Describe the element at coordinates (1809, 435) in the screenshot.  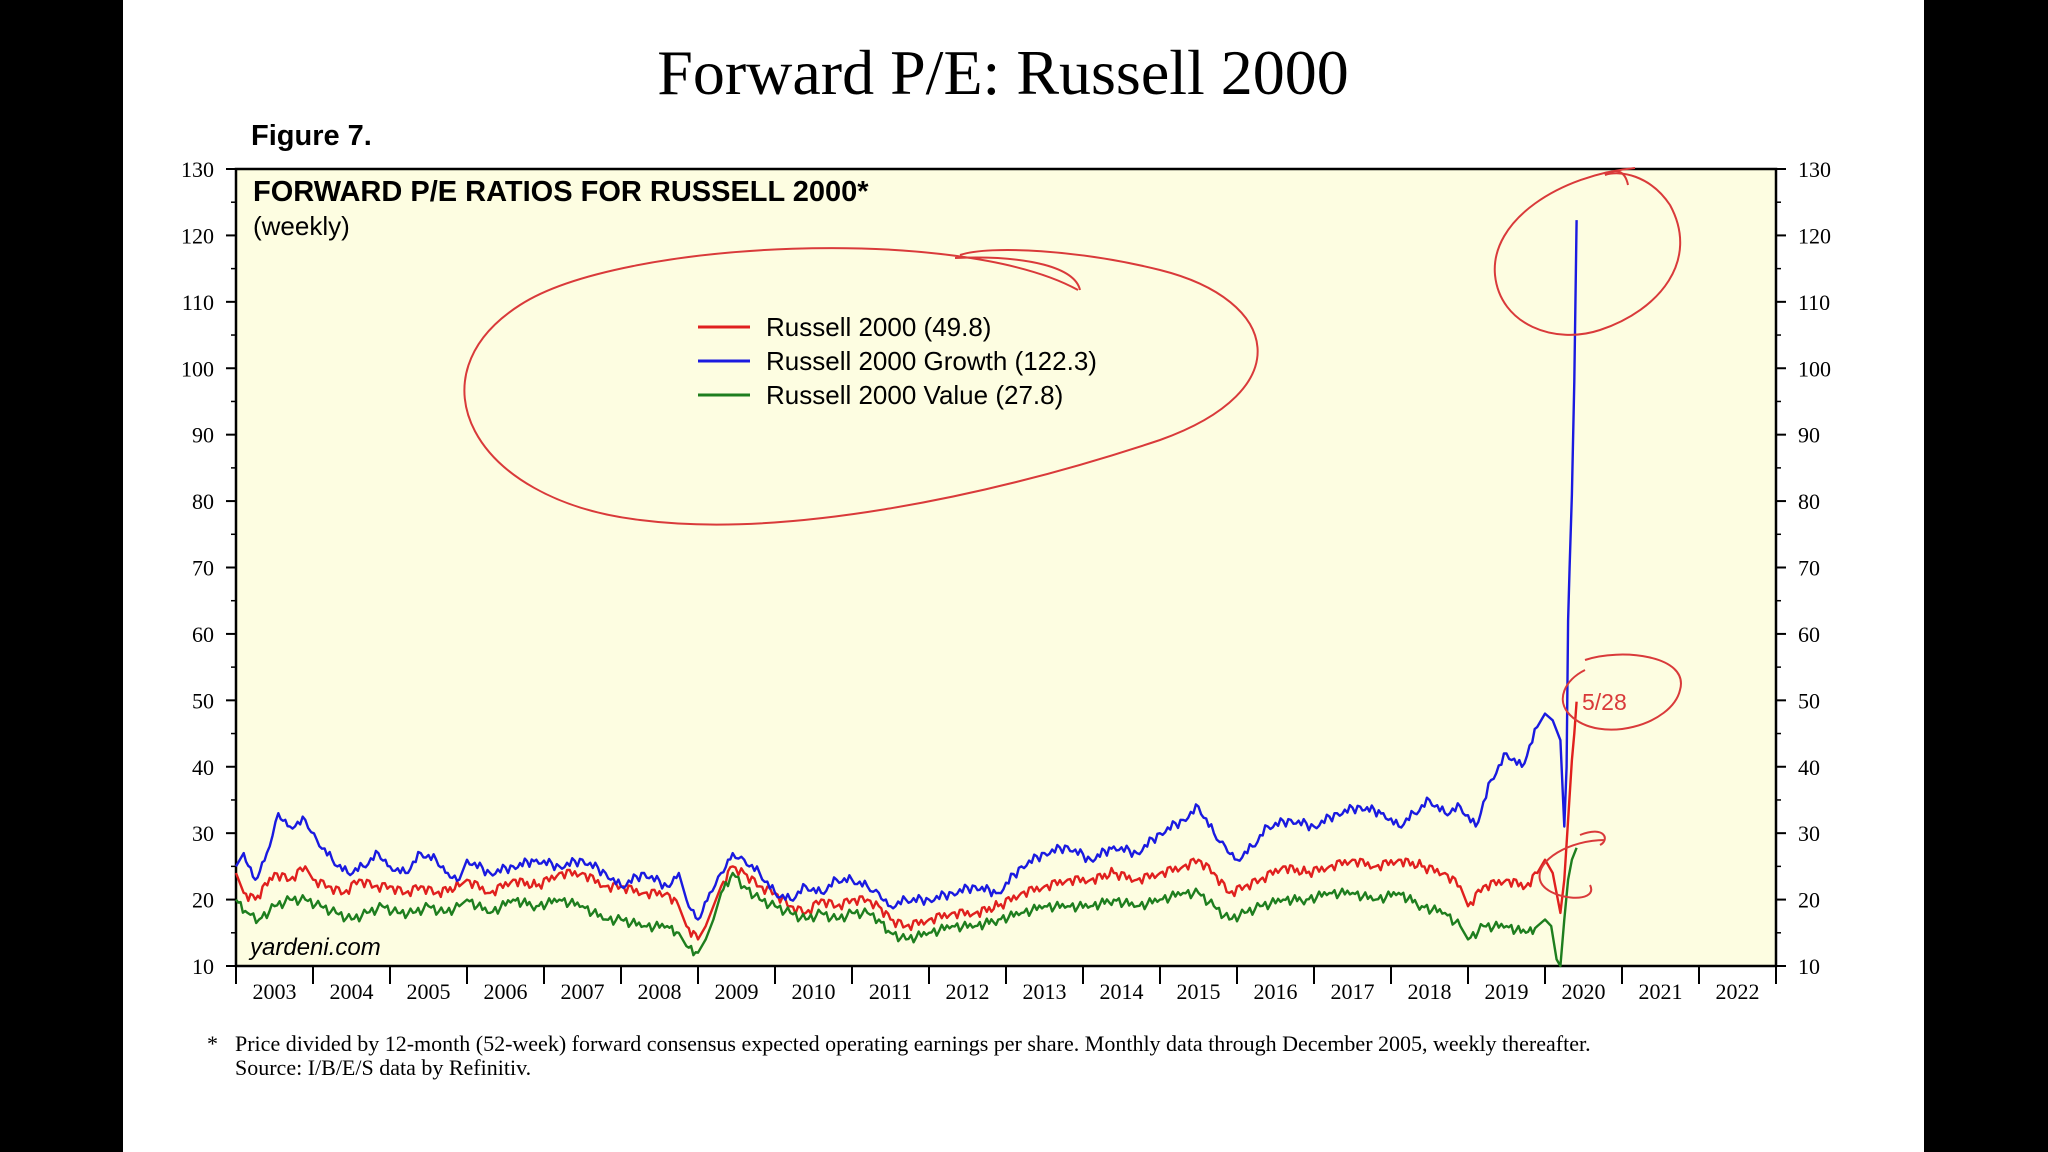
I see `y-tick-label-right: 90` at that location.